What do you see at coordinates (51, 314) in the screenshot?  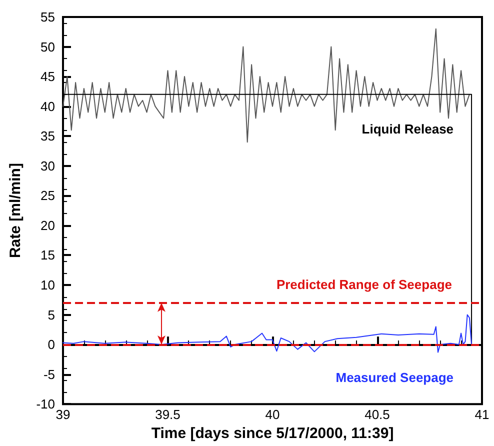 I see `y-tick-label: 5` at bounding box center [51, 314].